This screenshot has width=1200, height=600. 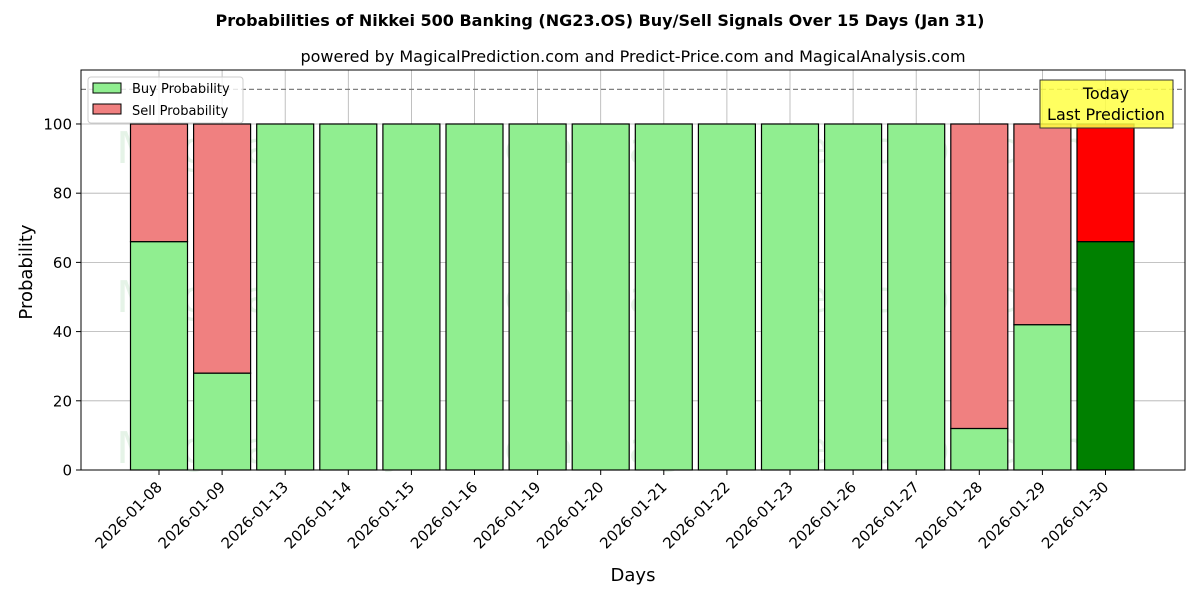 I want to click on x-tick-label: 2026-01-21, so click(x=633, y=515).